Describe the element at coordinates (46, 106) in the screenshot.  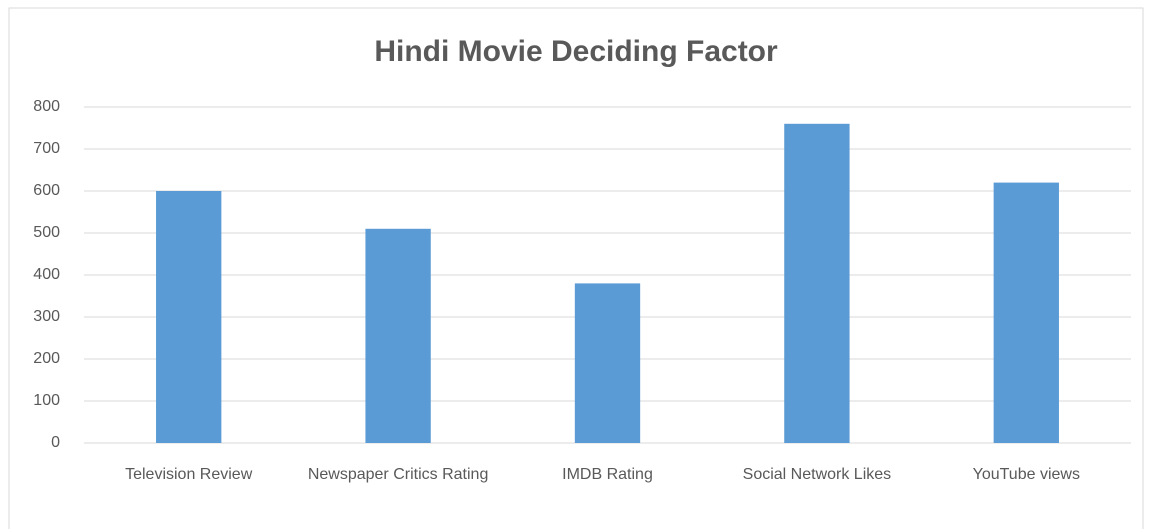
I see `y-tick-label: 800` at that location.